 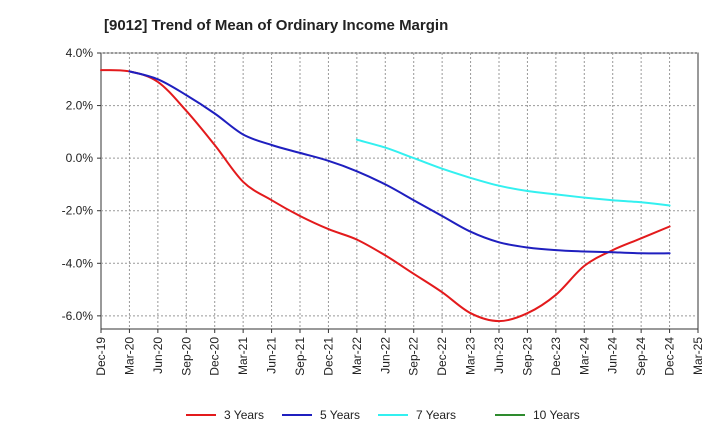 What do you see at coordinates (81, 184) in the screenshot?
I see `y-axis: 4.0% 2.0% 0.0% -2.0% -4.0% -6.0%` at bounding box center [81, 184].